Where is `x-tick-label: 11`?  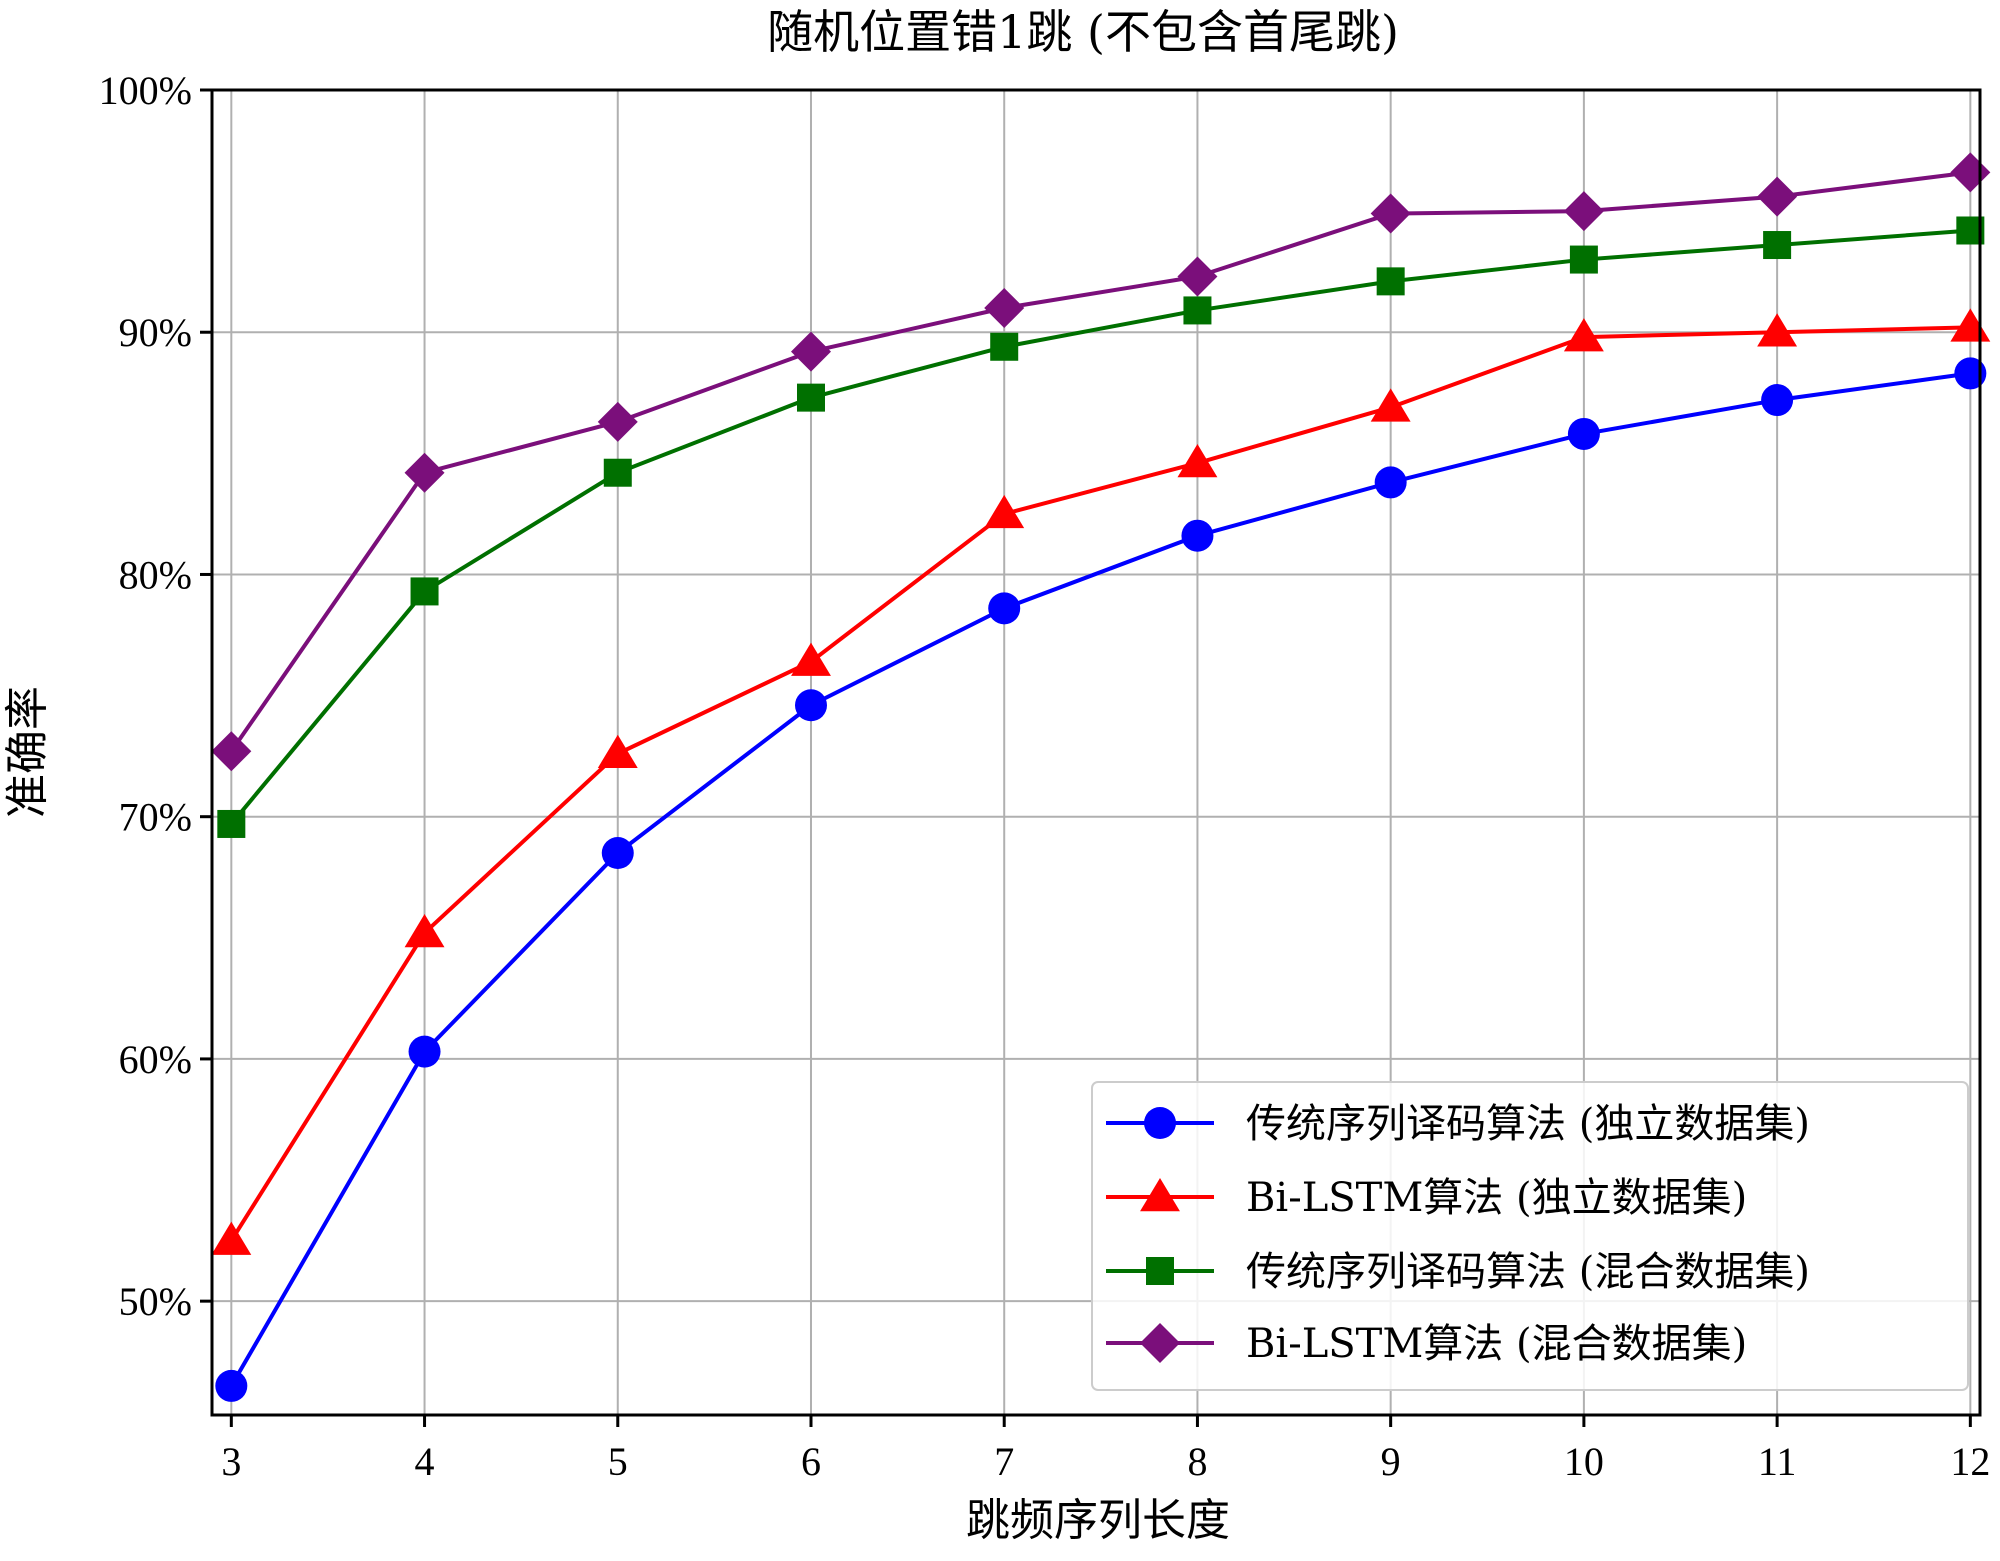 x-tick-label: 11 is located at coordinates (1777, 1461).